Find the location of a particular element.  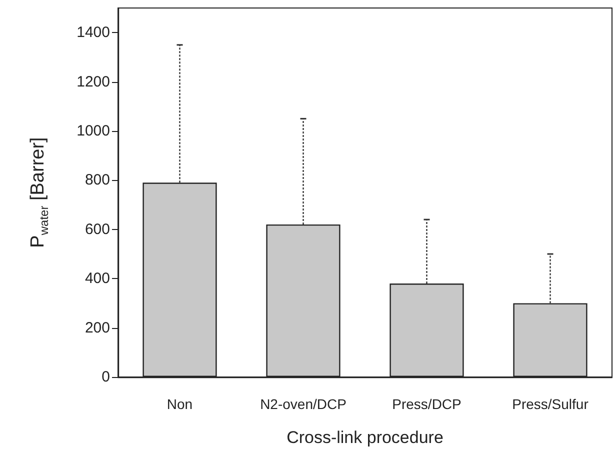

y-tick-label: 1000 is located at coordinates (93, 131).